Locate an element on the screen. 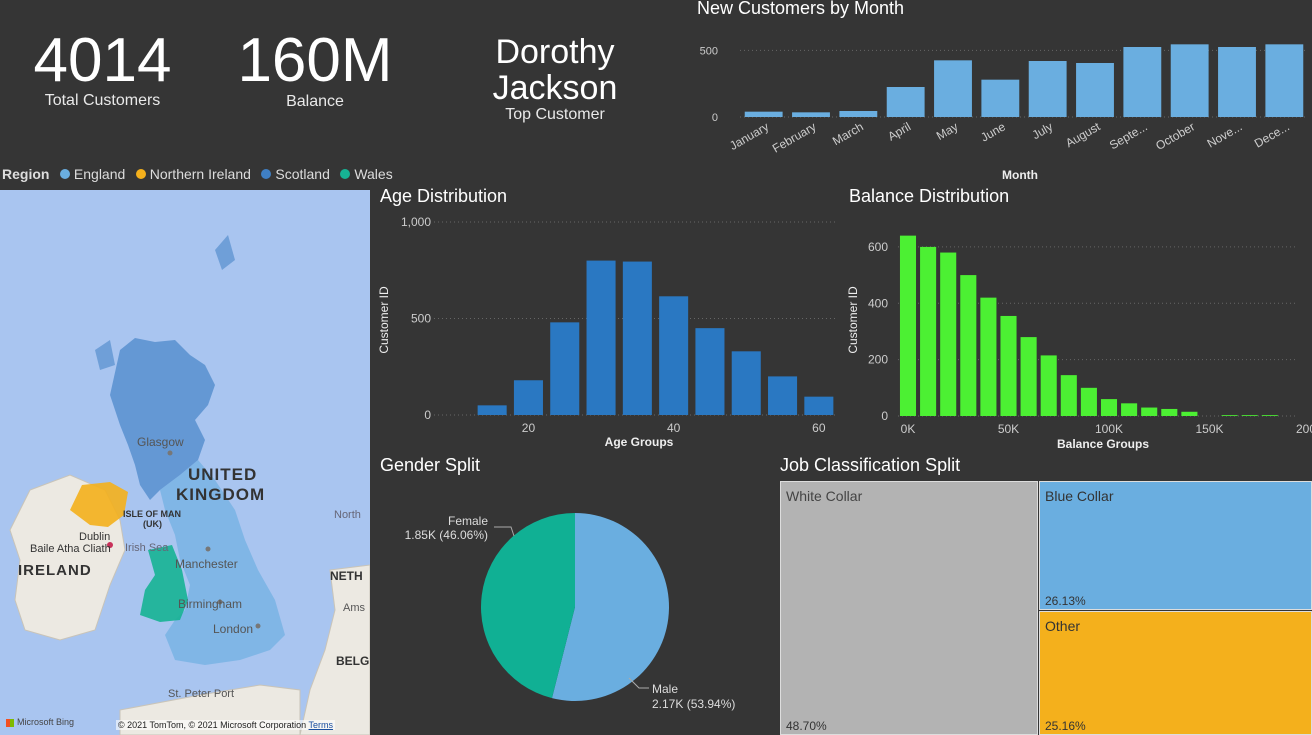  bar-balance-60k is located at coordinates (1028, 376).